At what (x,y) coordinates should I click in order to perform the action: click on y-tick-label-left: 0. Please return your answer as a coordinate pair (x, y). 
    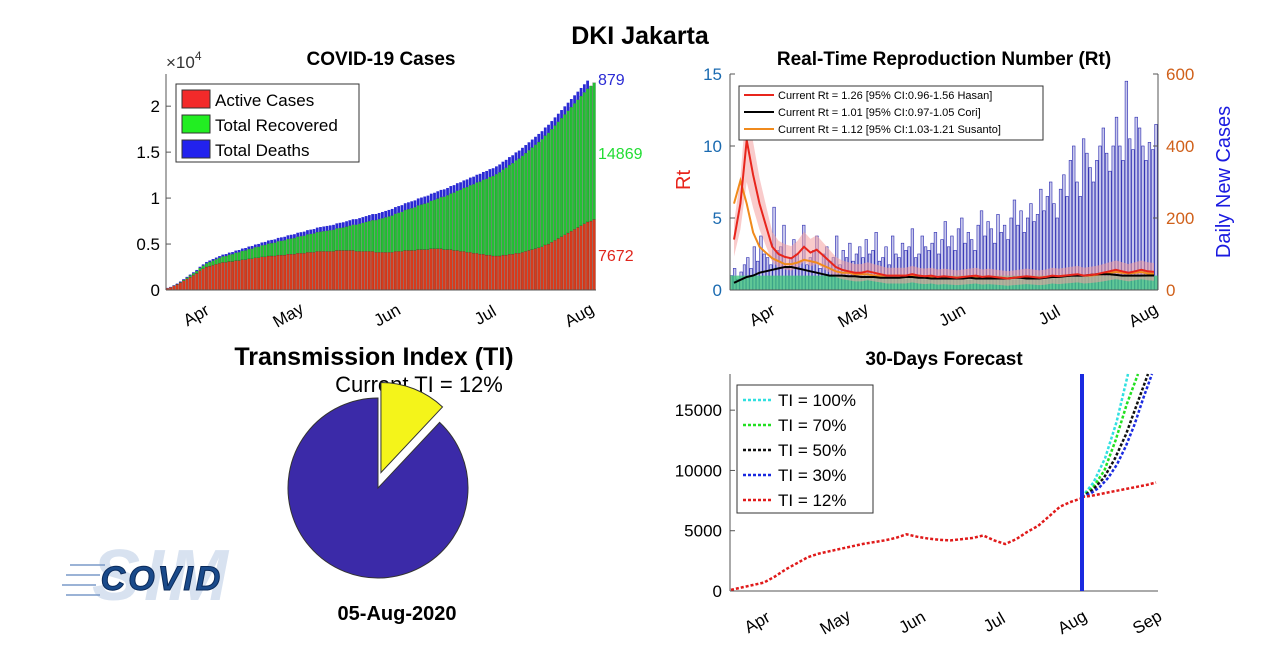
    Looking at the image, I should click on (717, 290).